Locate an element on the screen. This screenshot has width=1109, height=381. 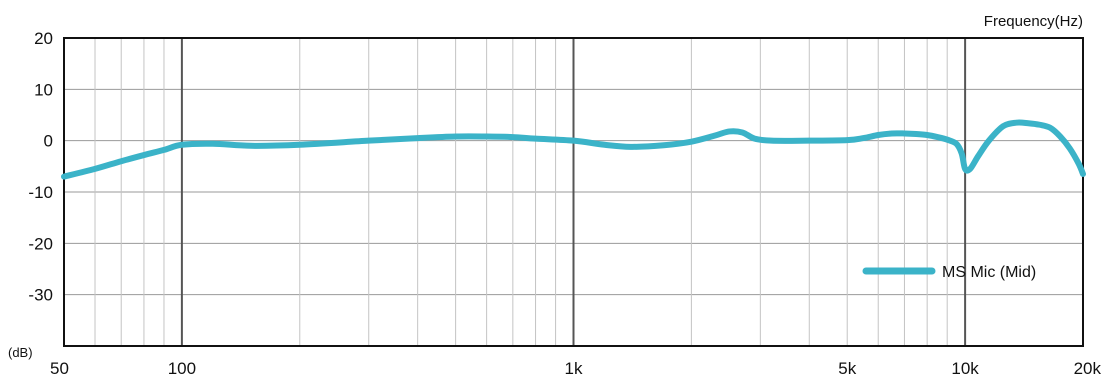
y-tick-label: 0 is located at coordinates (48, 141).